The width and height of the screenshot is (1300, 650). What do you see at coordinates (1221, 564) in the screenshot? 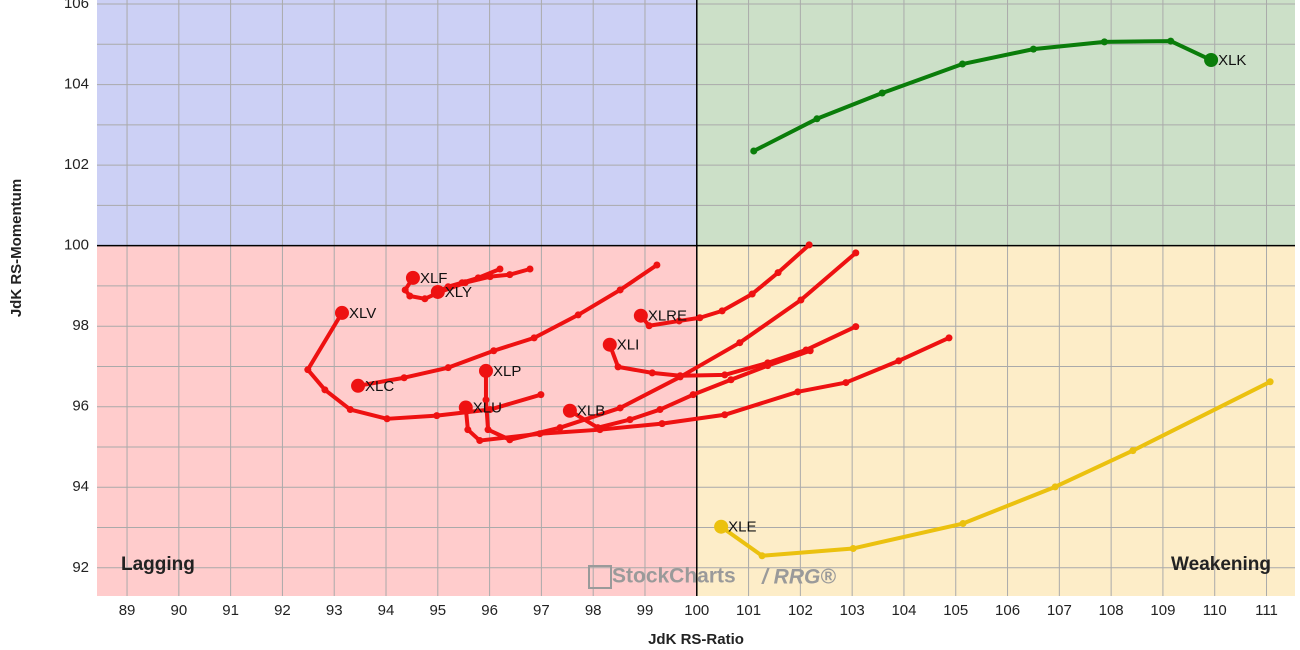
I see `quadrant-label: Weakening` at bounding box center [1221, 564].